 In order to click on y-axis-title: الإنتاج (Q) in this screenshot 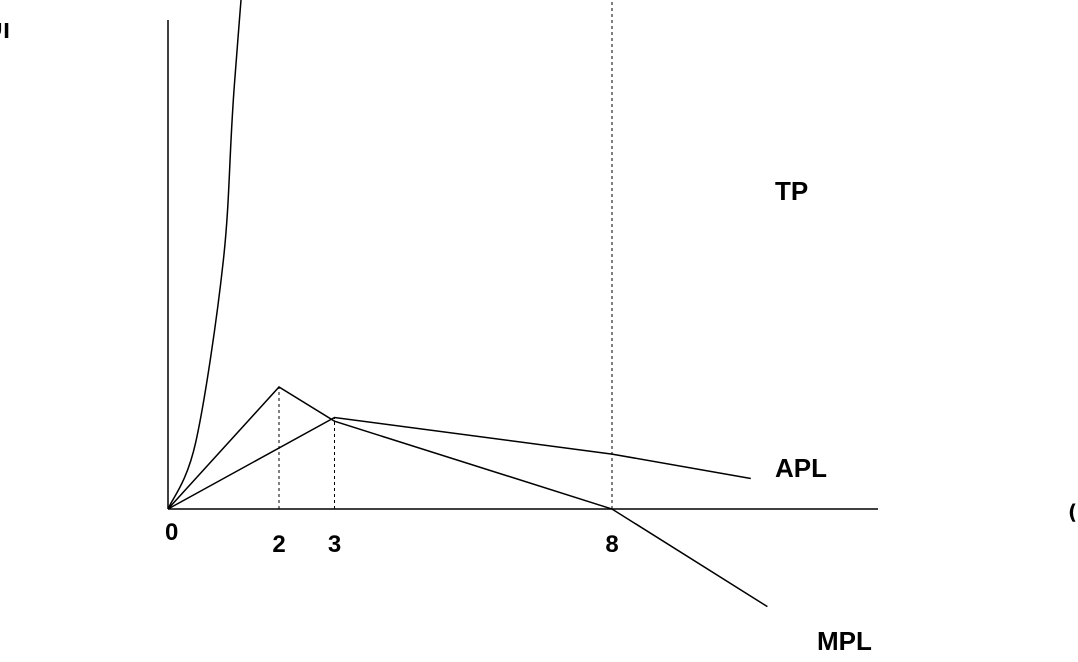, I will do `click(5, 31)`.